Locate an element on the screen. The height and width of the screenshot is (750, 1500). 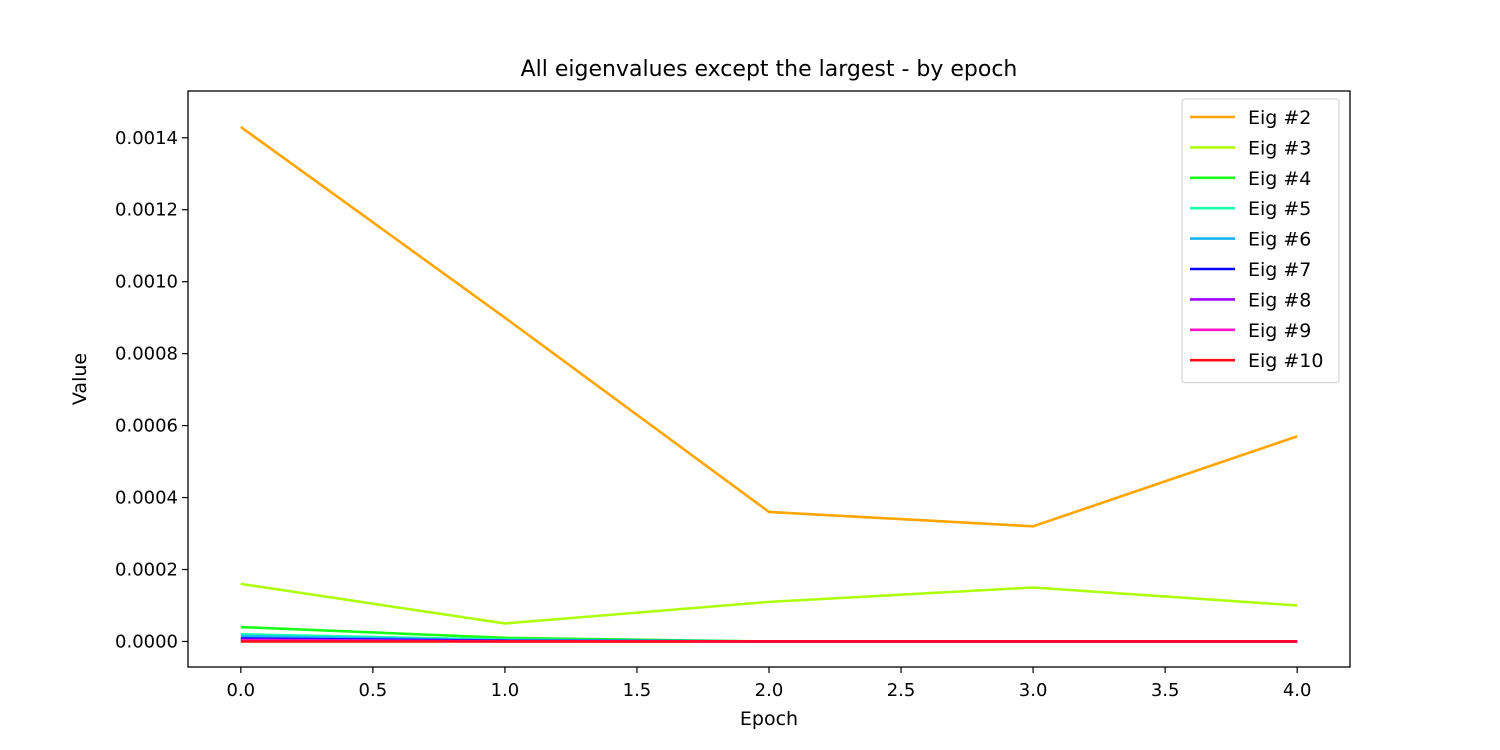
x-tick-label: 0.0 is located at coordinates (240, 690).